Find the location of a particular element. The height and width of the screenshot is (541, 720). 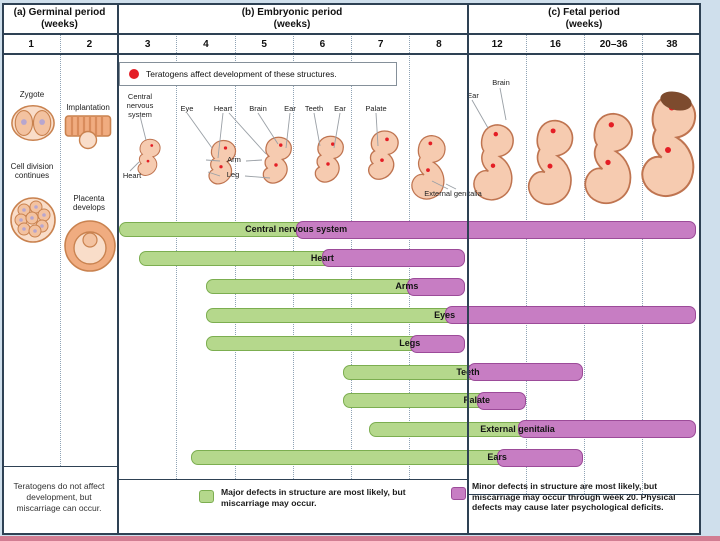

external-genitalia-label: External genitalia is located at coordinates (453, 193).